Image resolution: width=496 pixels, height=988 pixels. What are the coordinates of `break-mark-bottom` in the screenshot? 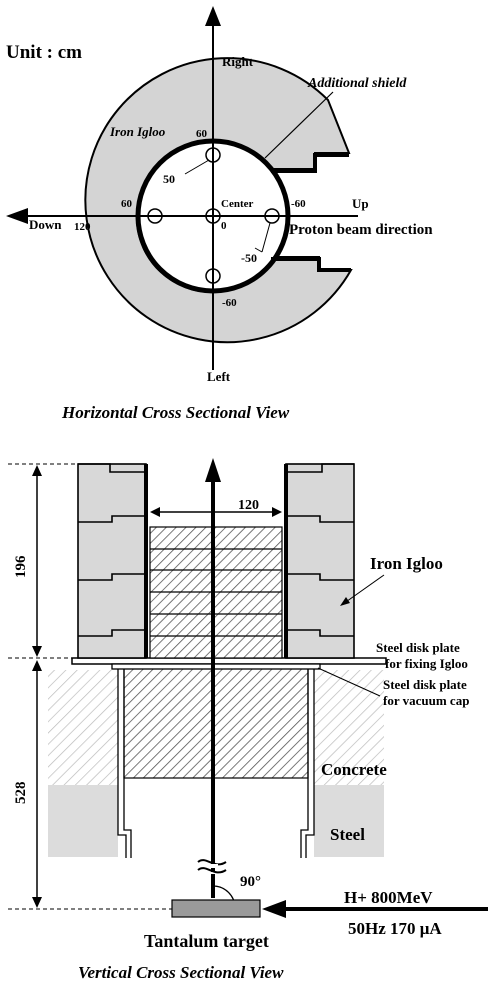 It's located at (212, 870).